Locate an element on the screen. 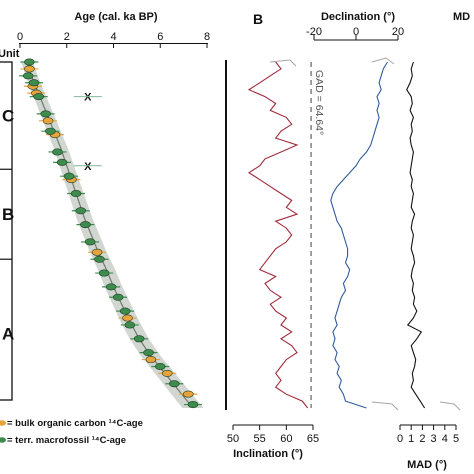  age-tick-label: 4 is located at coordinates (113, 37).